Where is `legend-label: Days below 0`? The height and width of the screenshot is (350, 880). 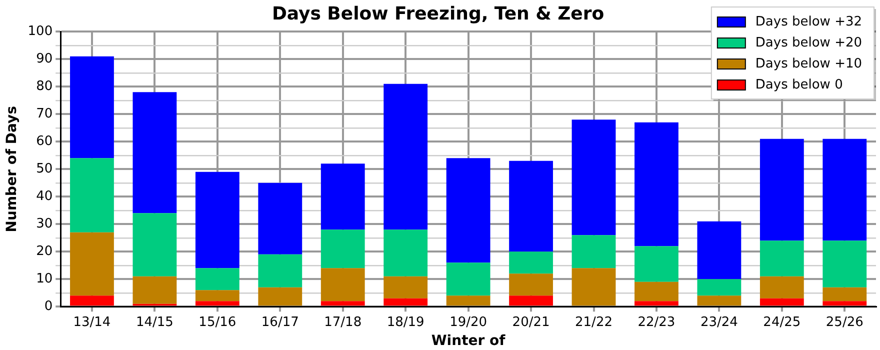
legend-label: Days below 0 is located at coordinates (799, 84).